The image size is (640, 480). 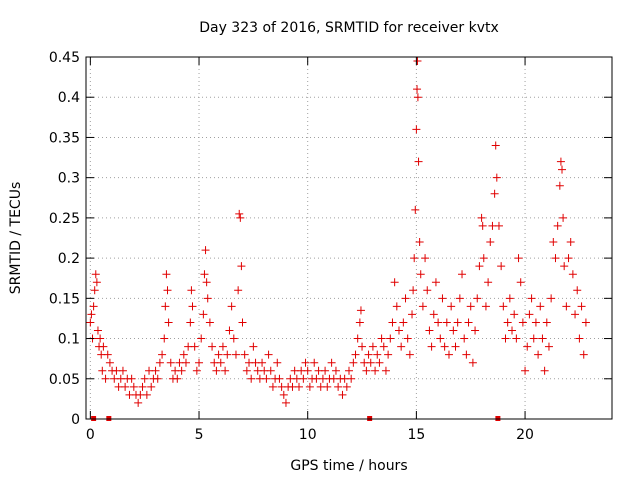 What do you see at coordinates (64, 58) in the screenshot?
I see `y-tick-label: 0.45` at bounding box center [64, 58].